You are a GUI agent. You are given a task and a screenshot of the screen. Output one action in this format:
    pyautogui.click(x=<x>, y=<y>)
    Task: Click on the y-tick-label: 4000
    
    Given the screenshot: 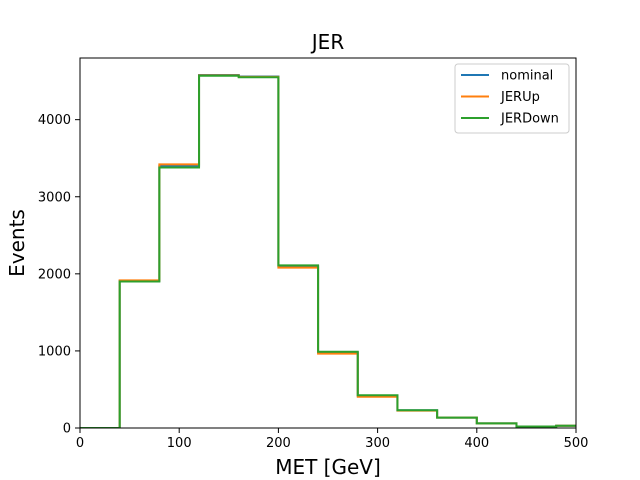 What is the action you would take?
    pyautogui.click(x=54, y=120)
    